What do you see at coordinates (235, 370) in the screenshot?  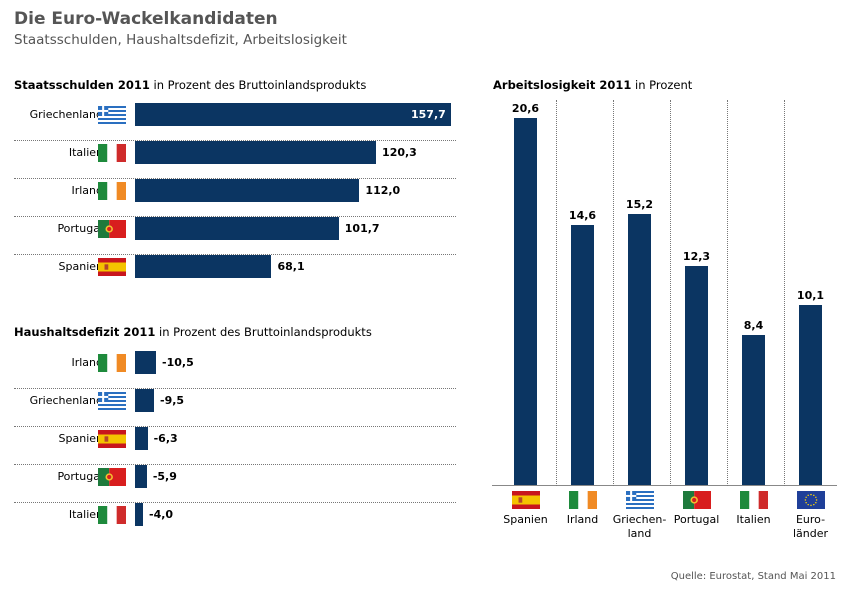 I see `deficit-row: Irland -10,5` at bounding box center [235, 370].